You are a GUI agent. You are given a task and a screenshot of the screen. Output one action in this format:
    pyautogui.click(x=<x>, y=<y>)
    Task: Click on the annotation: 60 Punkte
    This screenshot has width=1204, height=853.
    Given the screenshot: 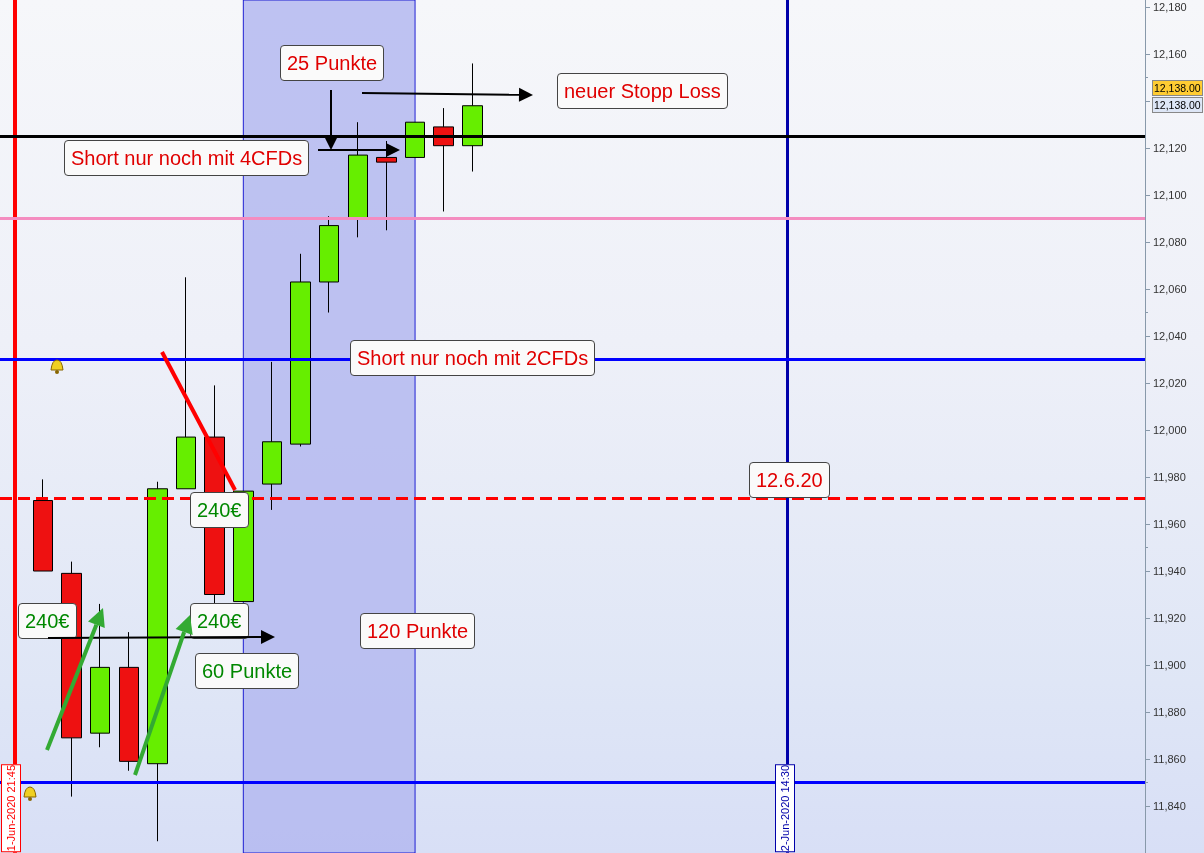 What is the action you would take?
    pyautogui.click(x=247, y=671)
    